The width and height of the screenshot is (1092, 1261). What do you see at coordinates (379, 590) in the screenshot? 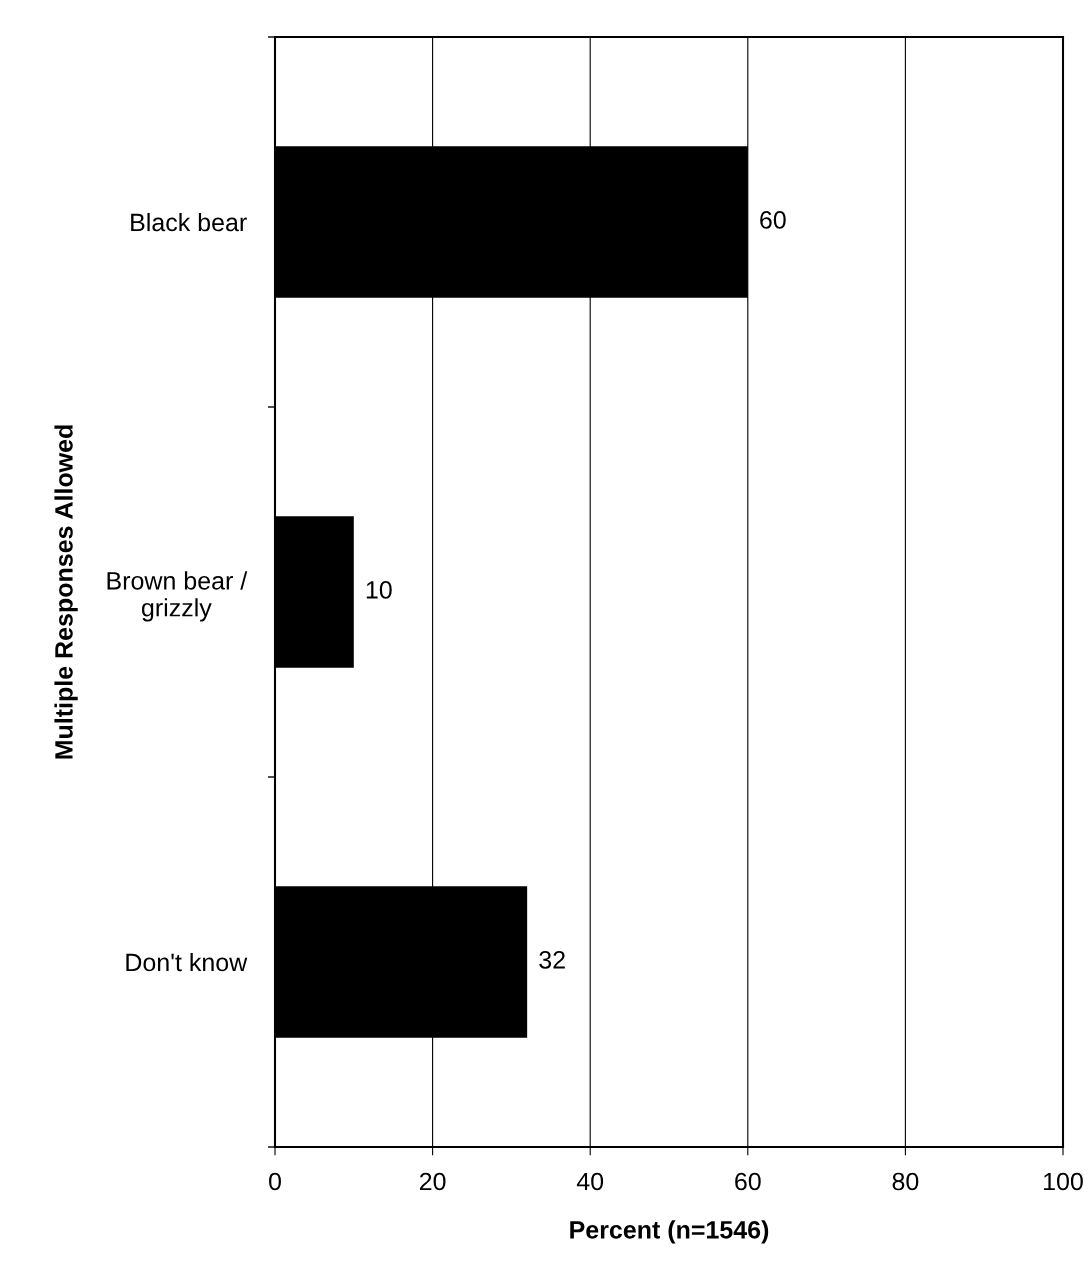
I see `data-label: 10` at bounding box center [379, 590].